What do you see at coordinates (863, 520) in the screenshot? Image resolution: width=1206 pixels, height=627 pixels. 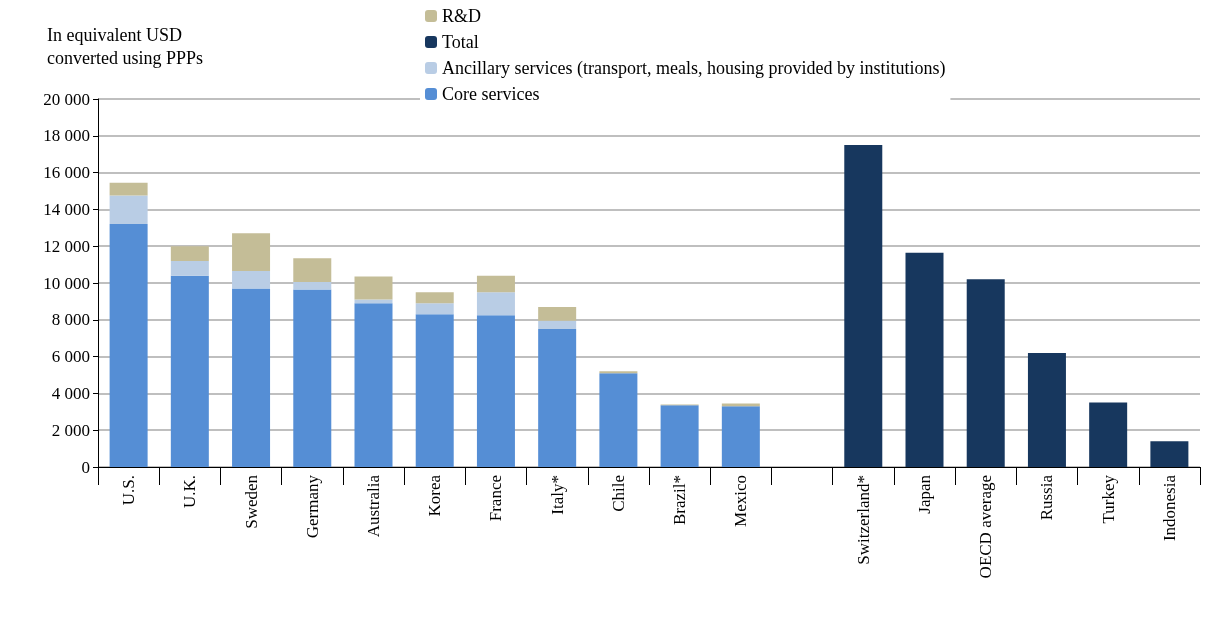 I see `x-tick-label: Switzerland*` at bounding box center [863, 520].